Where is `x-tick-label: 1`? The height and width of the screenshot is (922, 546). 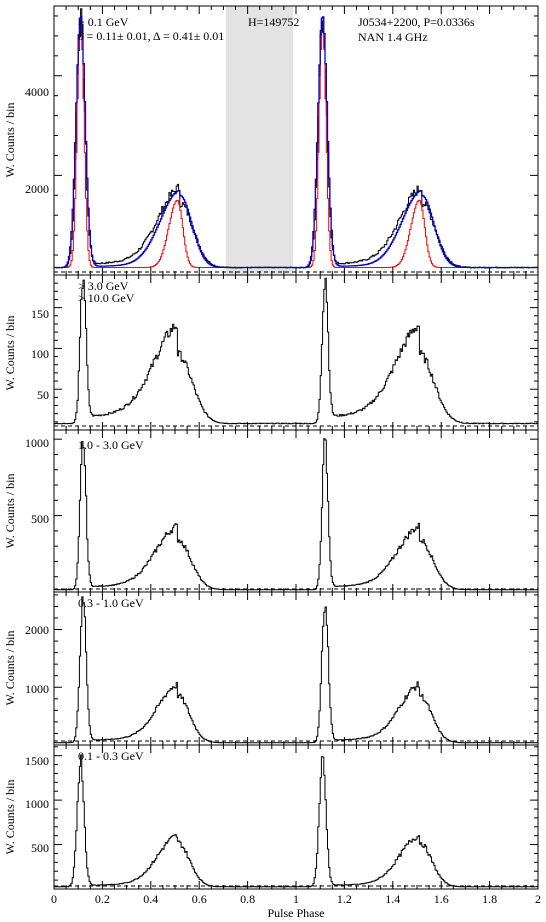
x-tick-label: 1 is located at coordinates (296, 899).